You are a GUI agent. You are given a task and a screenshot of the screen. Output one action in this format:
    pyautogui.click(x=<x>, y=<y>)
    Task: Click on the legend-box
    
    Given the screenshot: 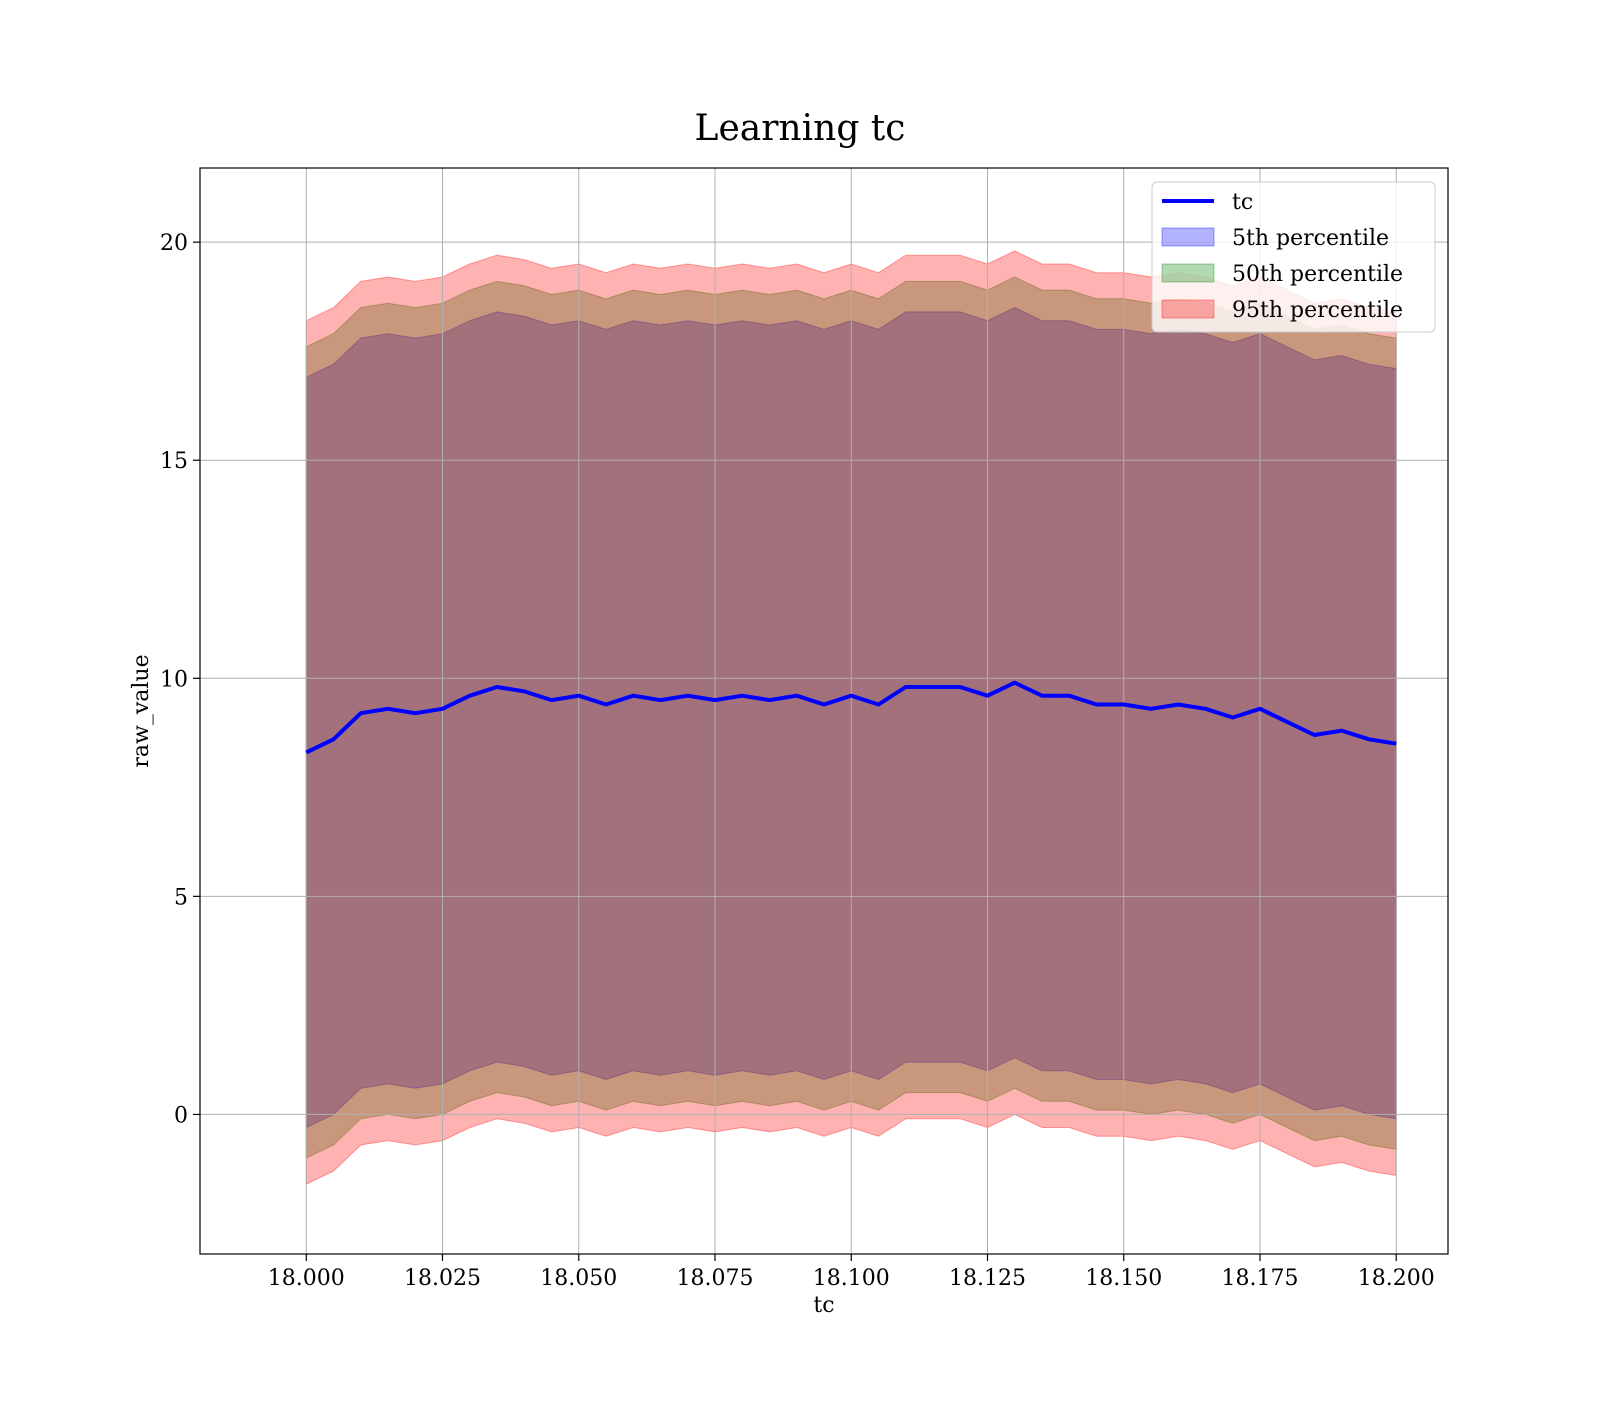 What is the action you would take?
    pyautogui.click(x=1293, y=257)
    